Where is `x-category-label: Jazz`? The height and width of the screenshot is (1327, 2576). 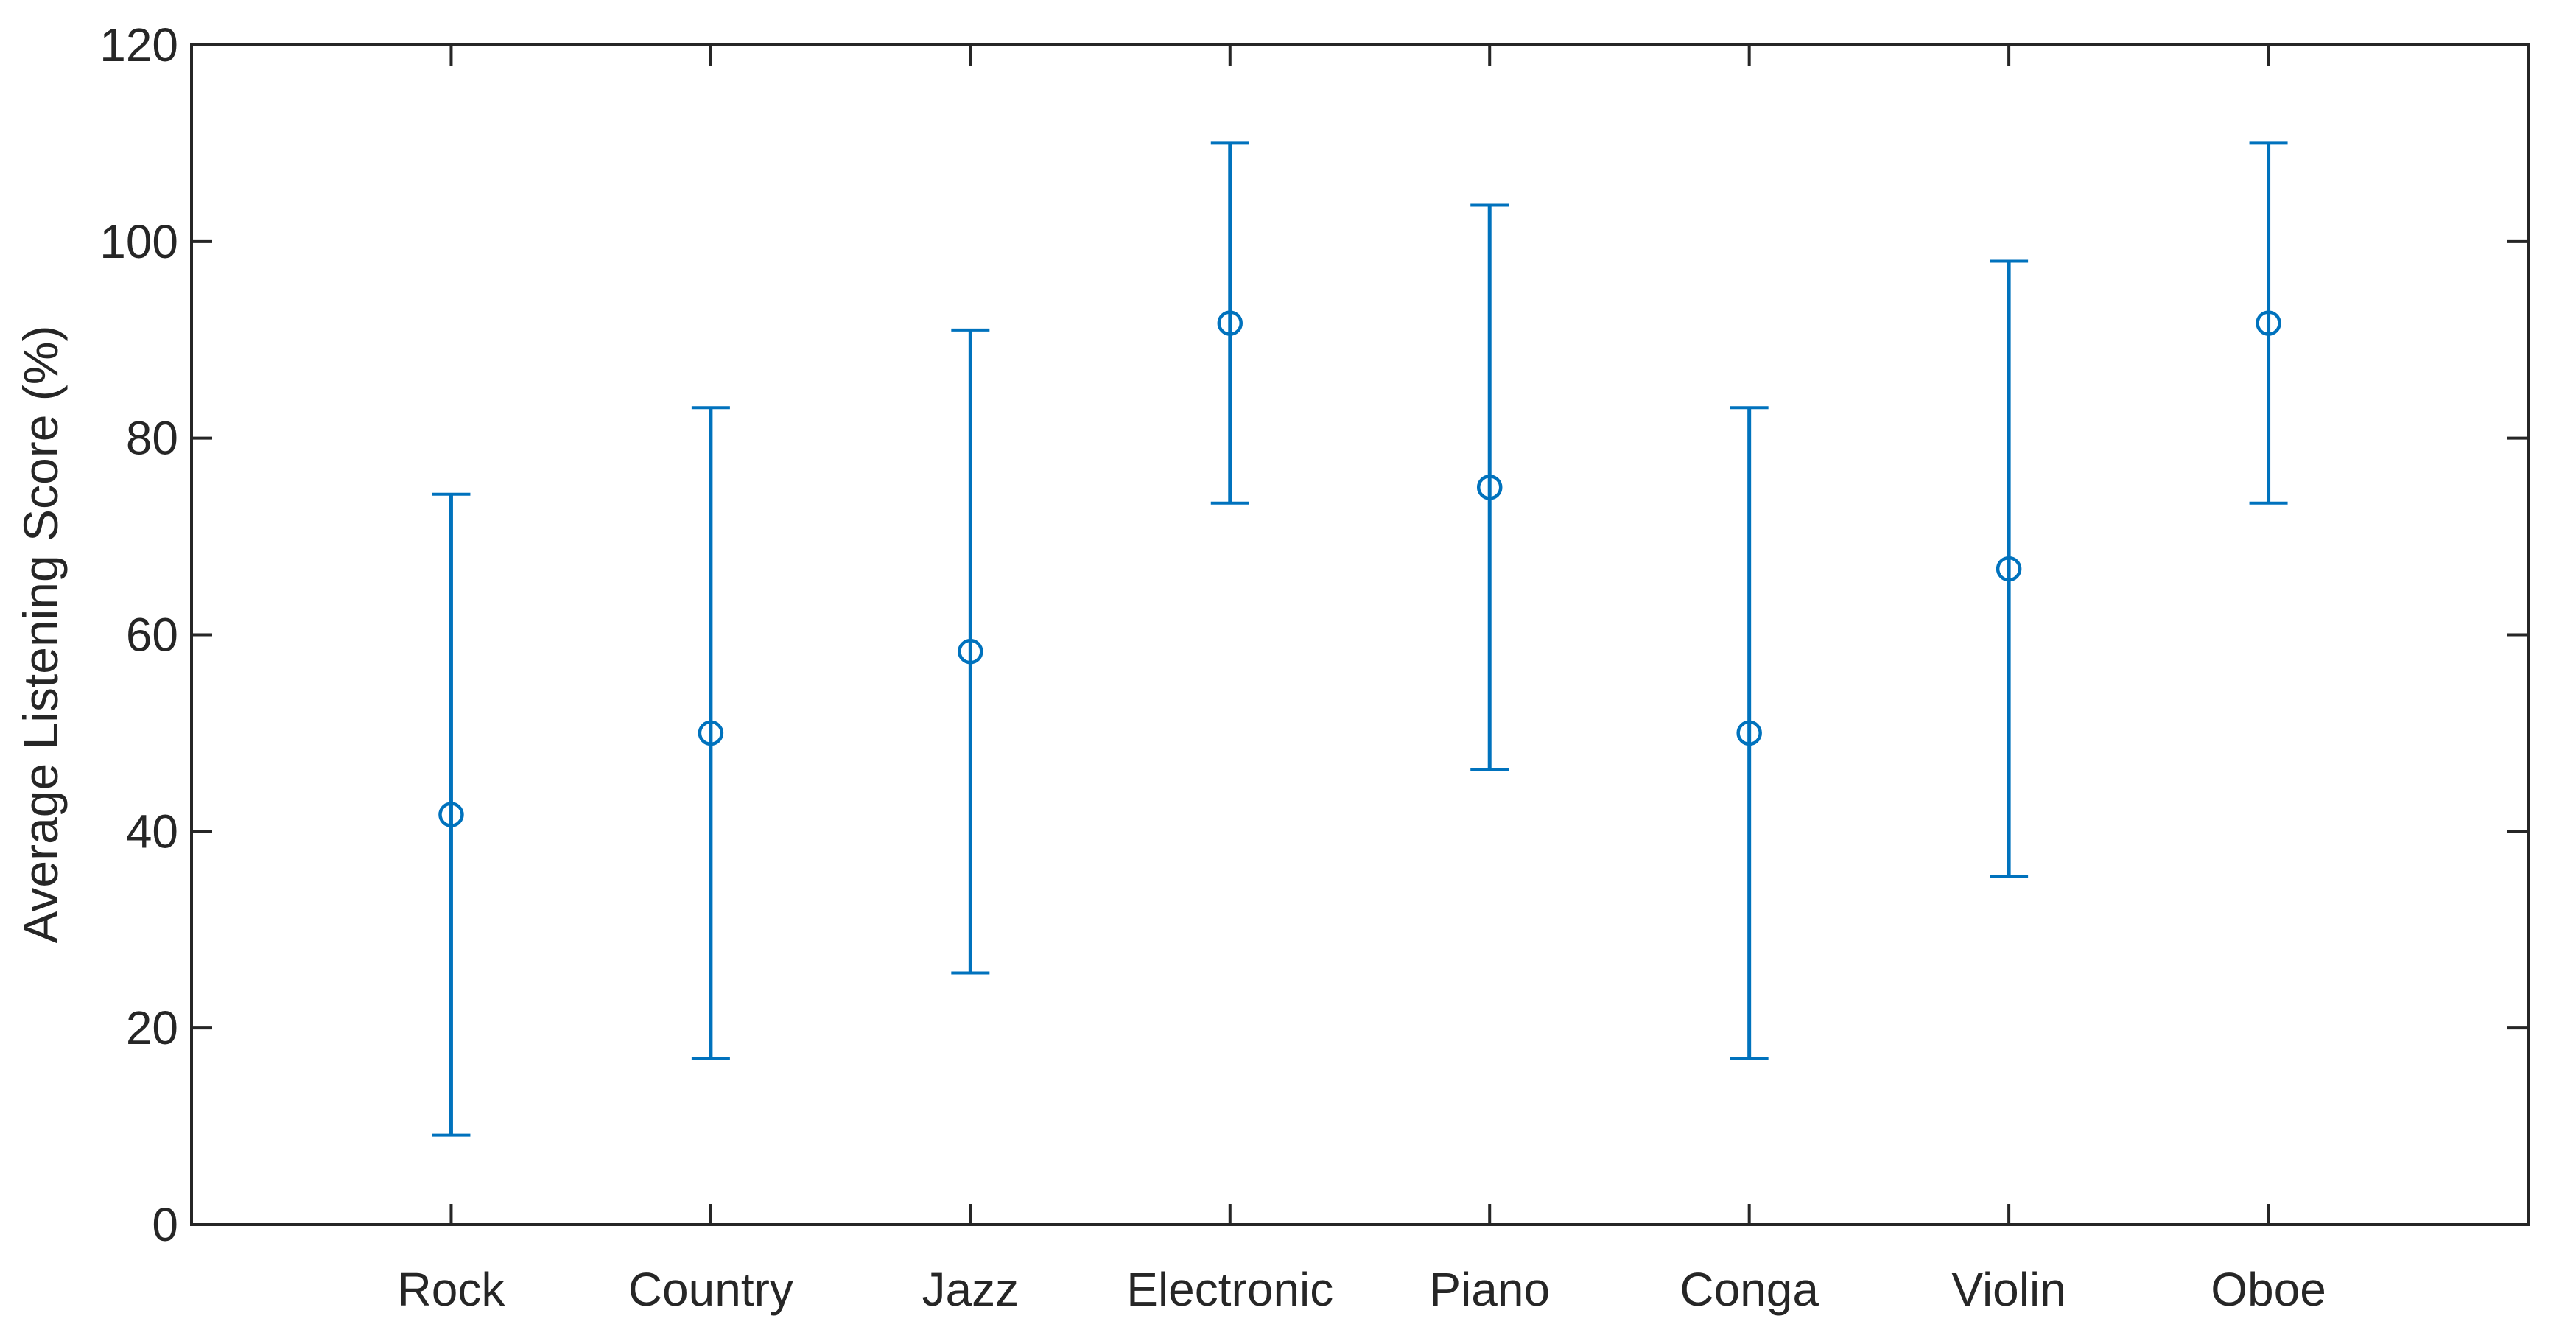 x-category-label: Jazz is located at coordinates (971, 1289).